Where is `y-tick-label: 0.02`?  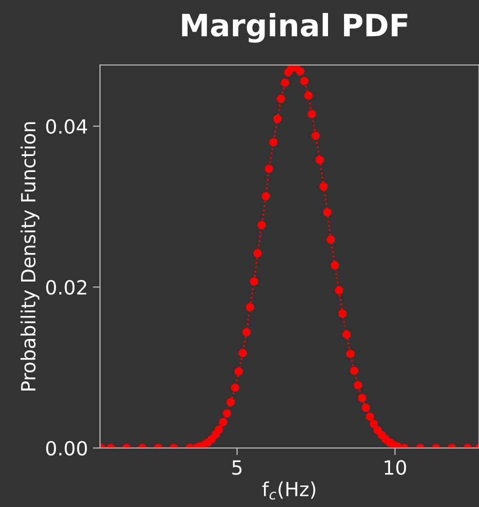 y-tick-label: 0.02 is located at coordinates (66, 287).